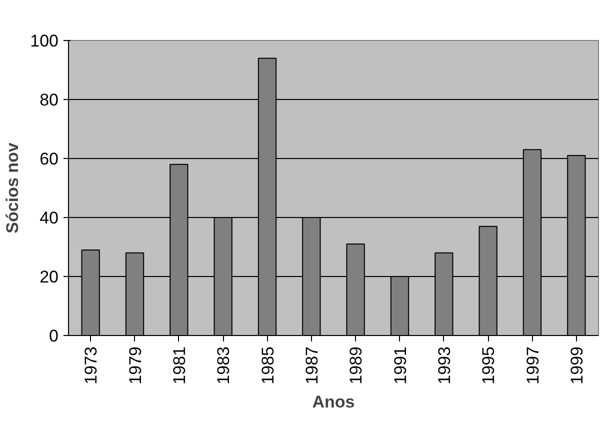 The height and width of the screenshot is (421, 615). Describe the element at coordinates (49, 218) in the screenshot. I see `y-tick-label: 40` at that location.